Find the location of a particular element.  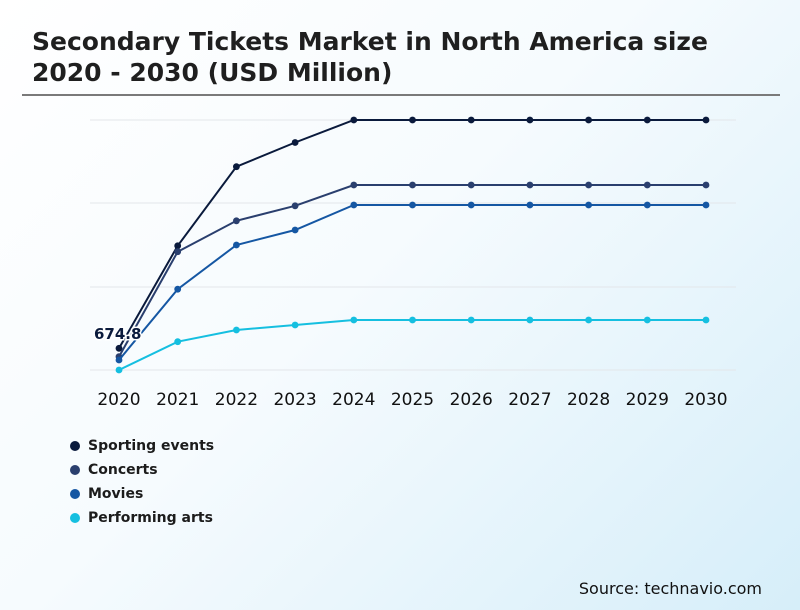

x-tick-label: 2030 is located at coordinates (705, 400).